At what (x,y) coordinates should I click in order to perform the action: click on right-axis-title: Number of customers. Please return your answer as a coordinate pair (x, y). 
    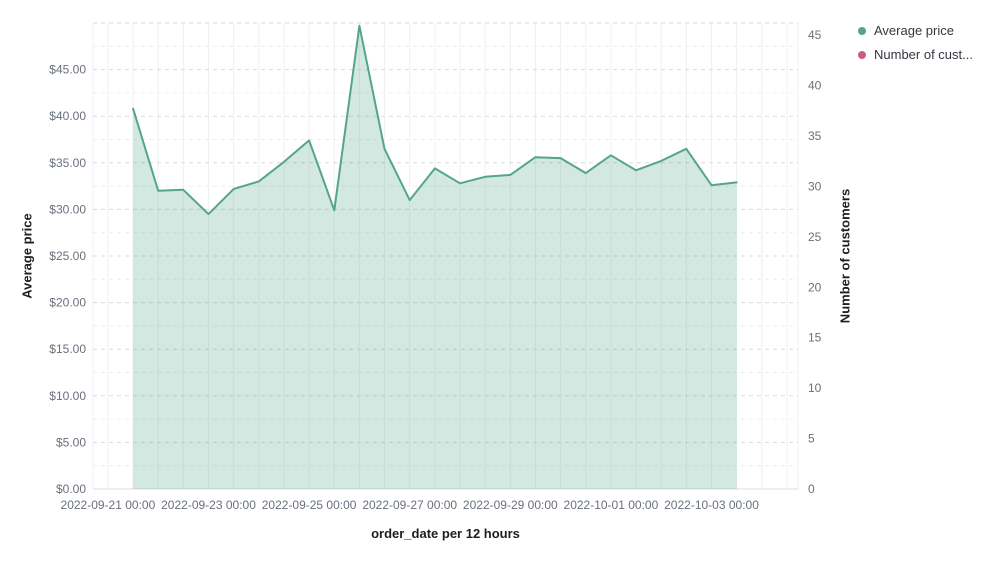
    Looking at the image, I should click on (845, 256).